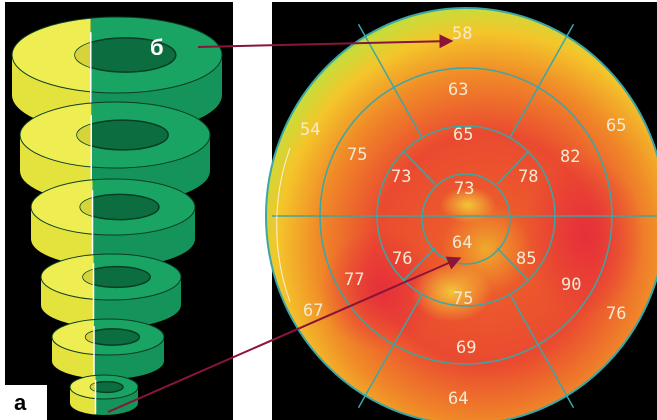 The height and width of the screenshot is (420, 657). What do you see at coordinates (616, 126) in the screenshot?
I see `segment-value-2: 65` at bounding box center [616, 126].